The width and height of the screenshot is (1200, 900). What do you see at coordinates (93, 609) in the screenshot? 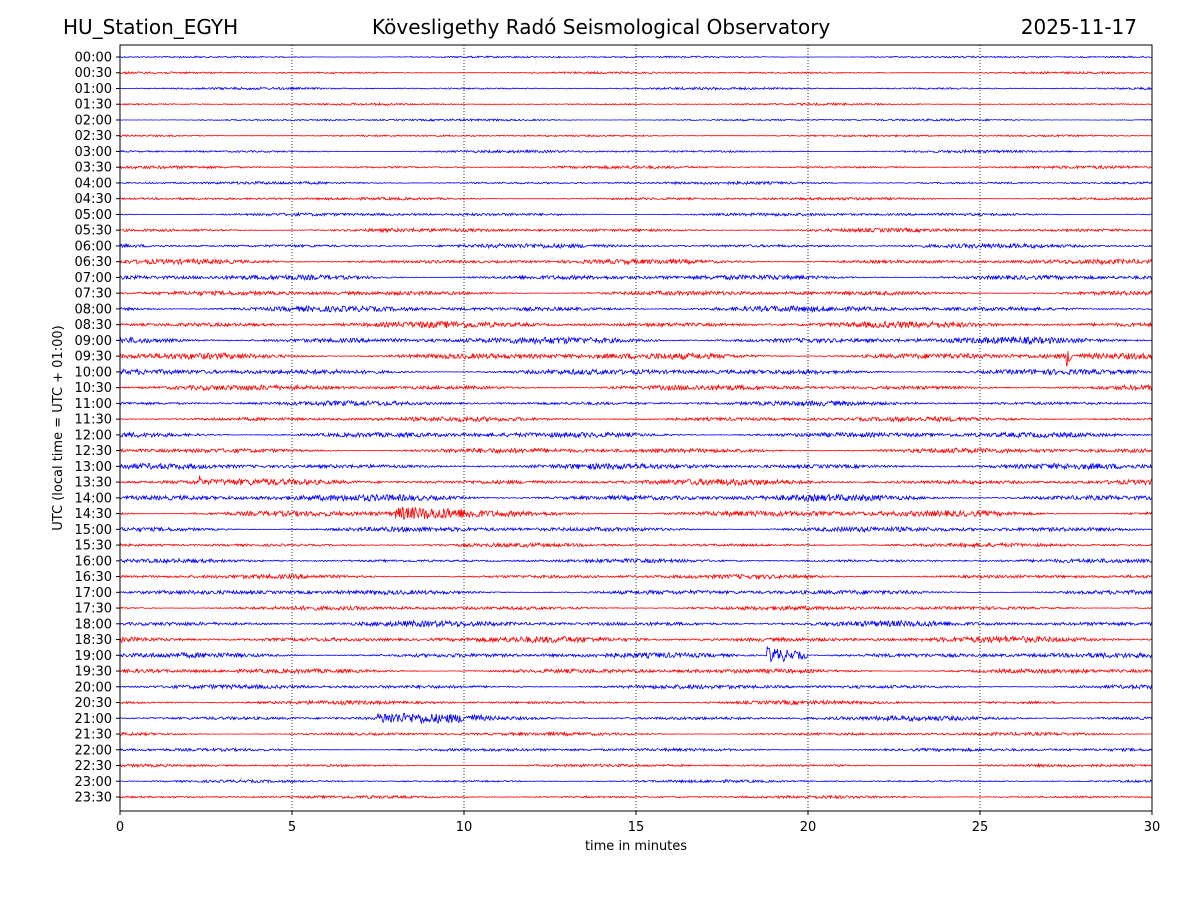
I see `y-tick-label: 17:30` at bounding box center [93, 609].